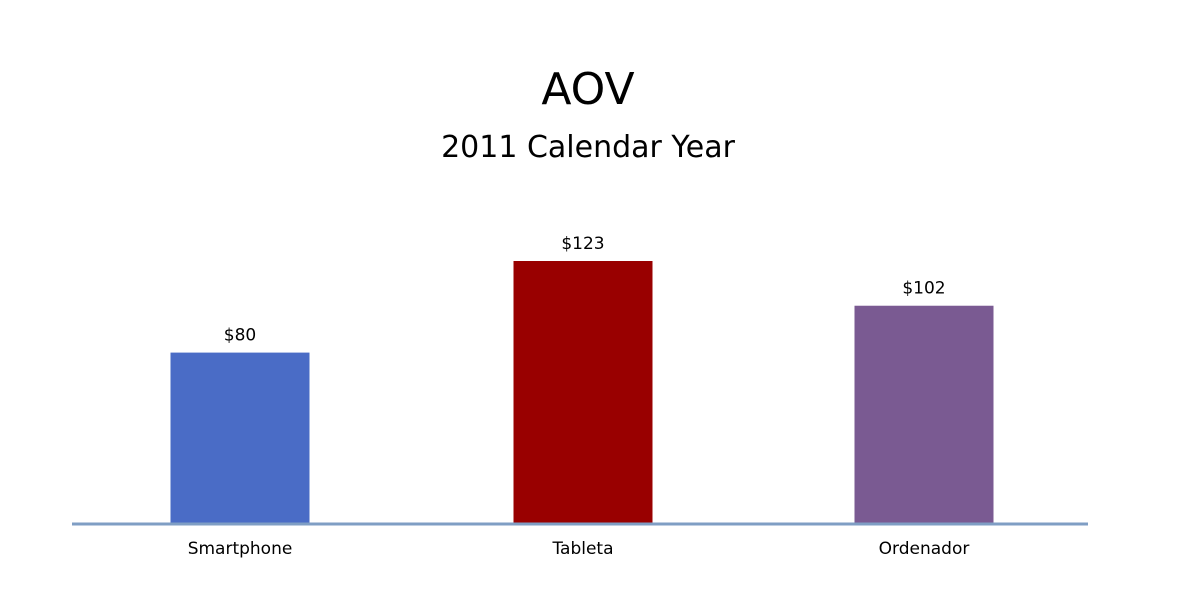  I want to click on bar-tableta, so click(583, 392).